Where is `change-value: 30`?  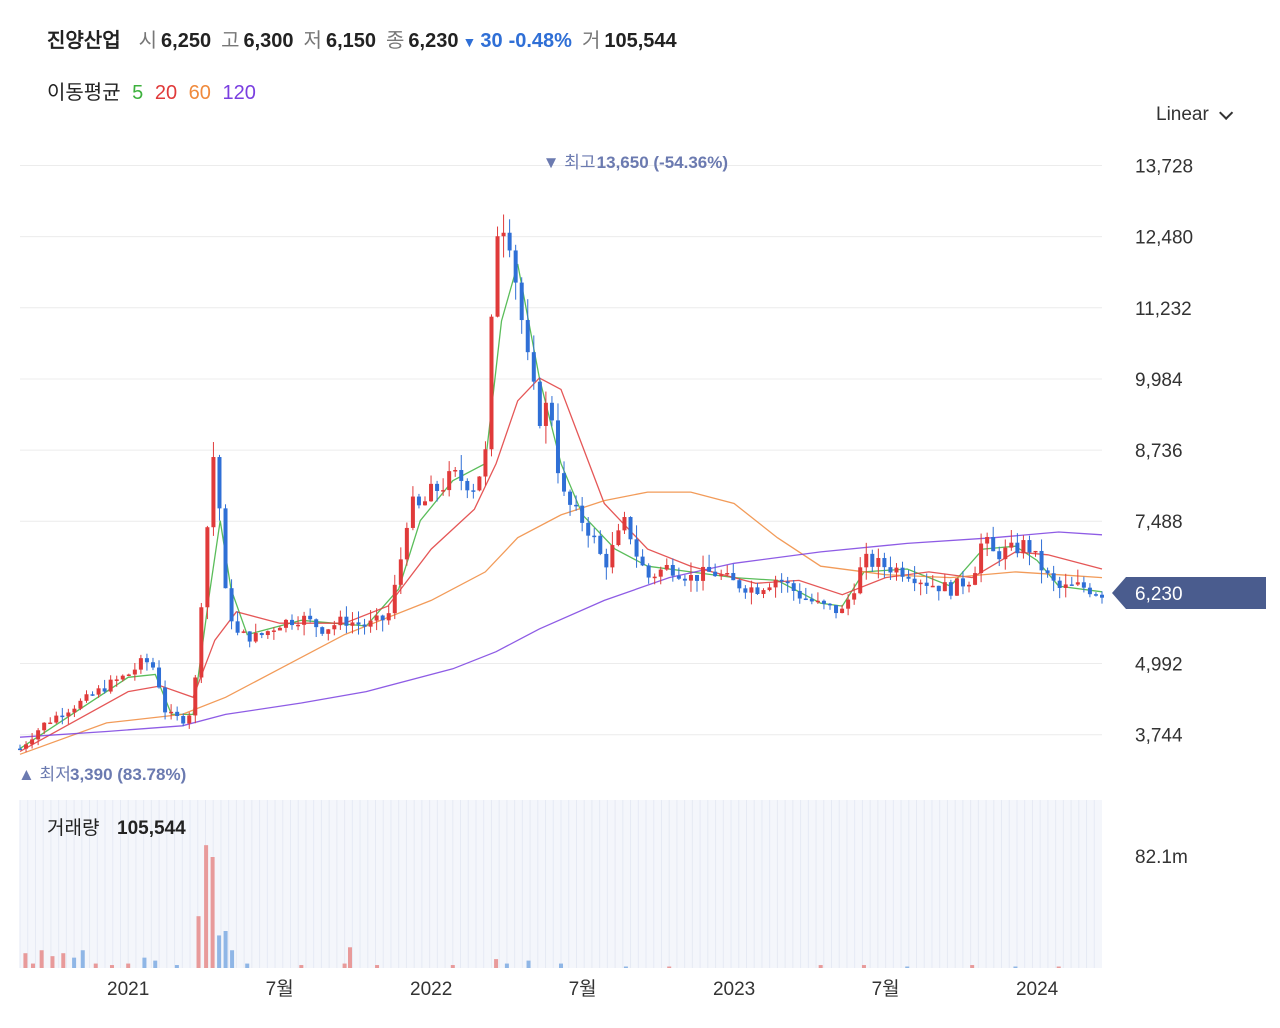 change-value: 30 is located at coordinates (491, 41).